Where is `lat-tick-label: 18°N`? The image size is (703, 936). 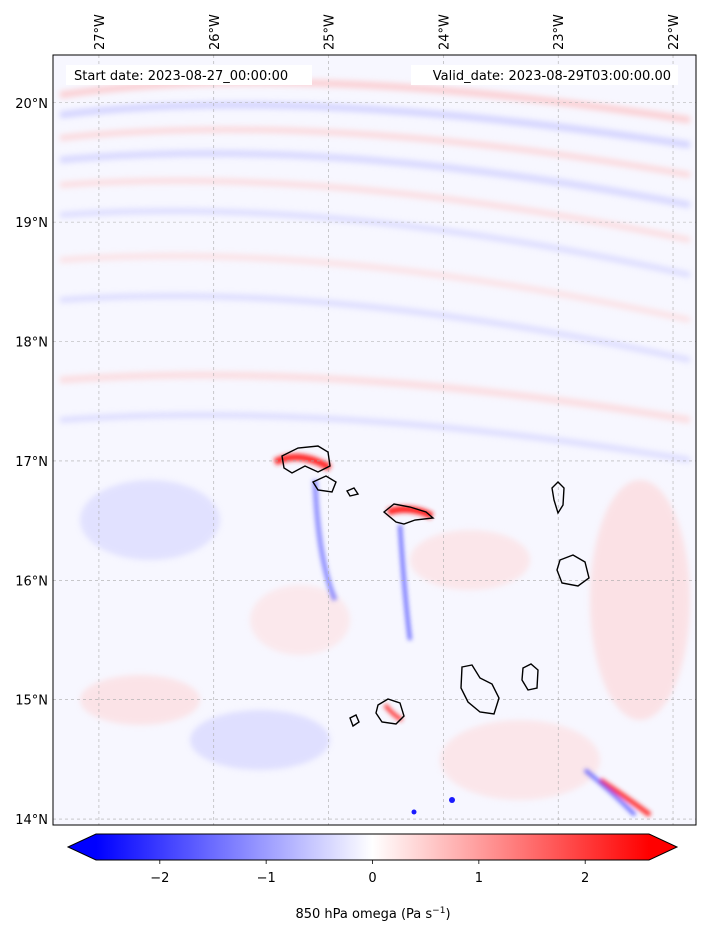 lat-tick-label: 18°N is located at coordinates (31, 343).